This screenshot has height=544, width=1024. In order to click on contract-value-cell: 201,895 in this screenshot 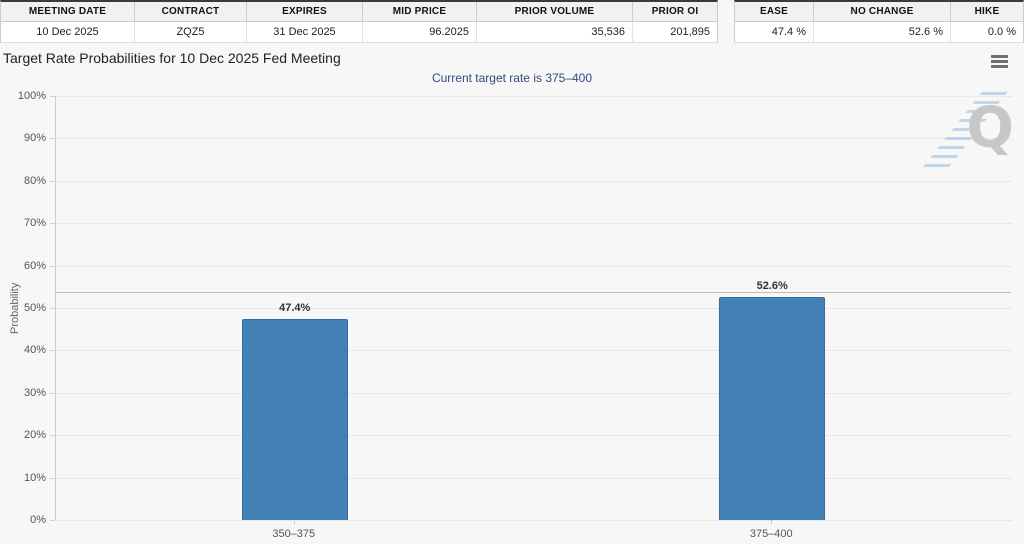, I will do `click(675, 32)`.